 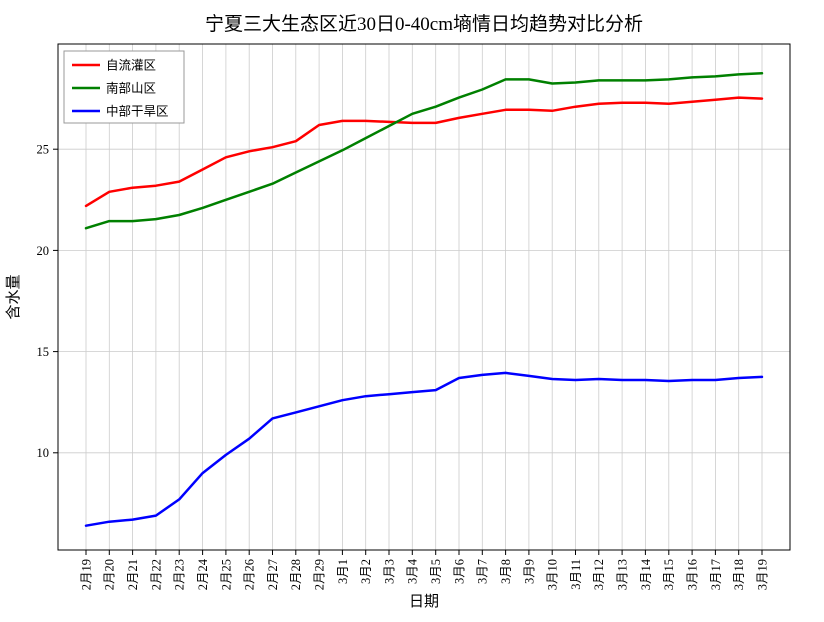 I want to click on x-tick-label: 3月6, so click(x=459, y=571).